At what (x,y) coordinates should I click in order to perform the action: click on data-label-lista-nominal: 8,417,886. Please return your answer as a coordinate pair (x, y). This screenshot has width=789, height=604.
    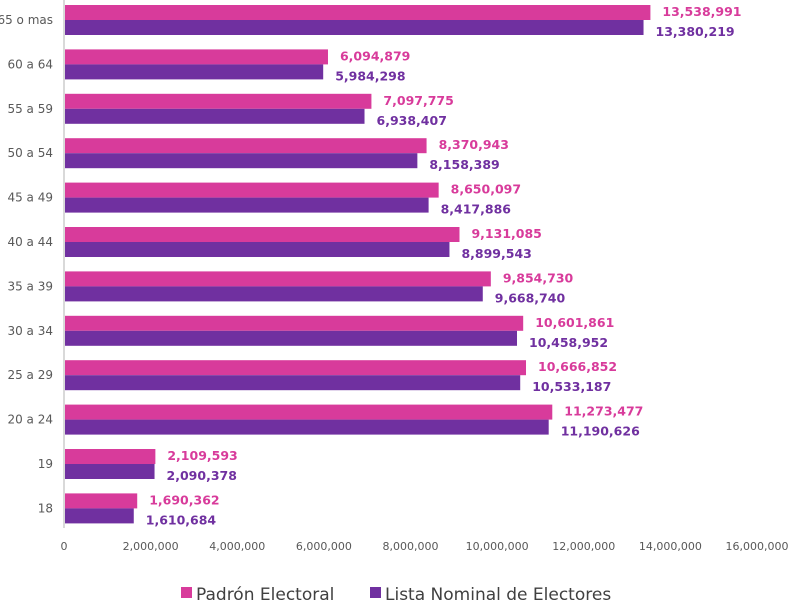
    Looking at the image, I should click on (476, 209).